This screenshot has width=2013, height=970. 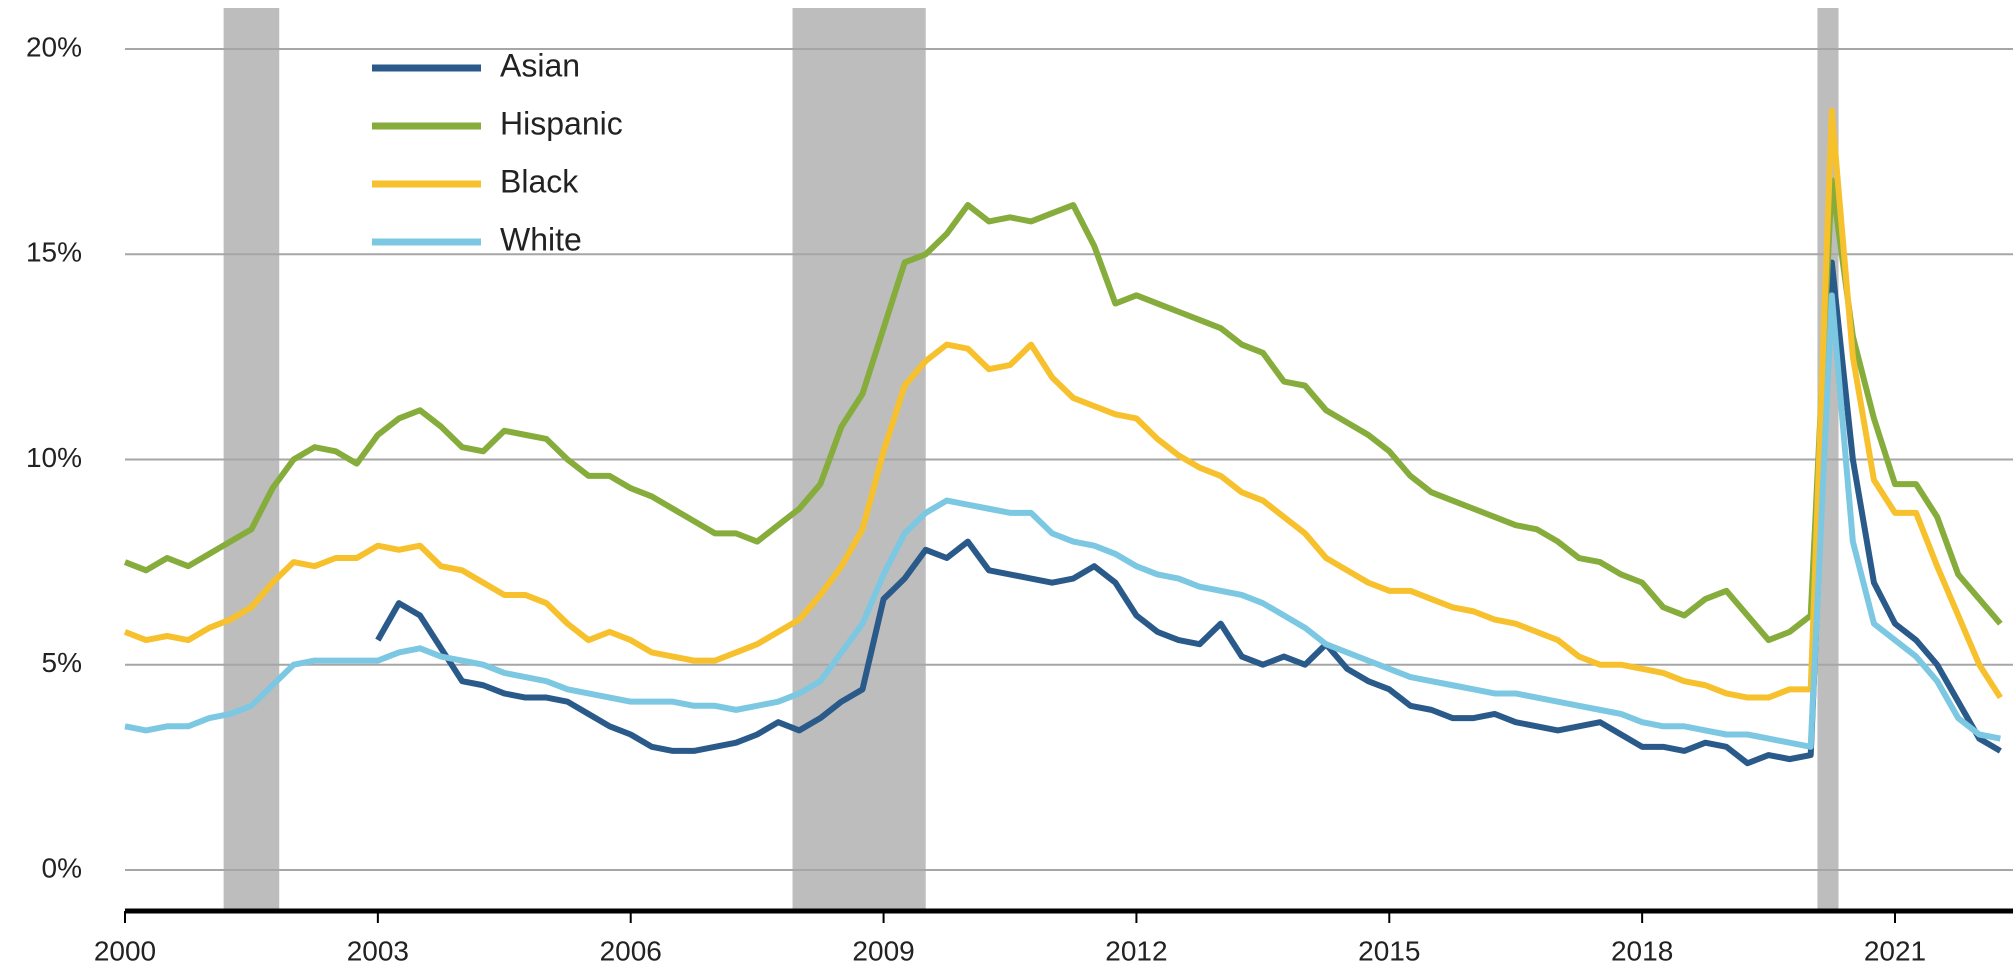 What do you see at coordinates (125, 950) in the screenshot?
I see `x-tick-label: 2000` at bounding box center [125, 950].